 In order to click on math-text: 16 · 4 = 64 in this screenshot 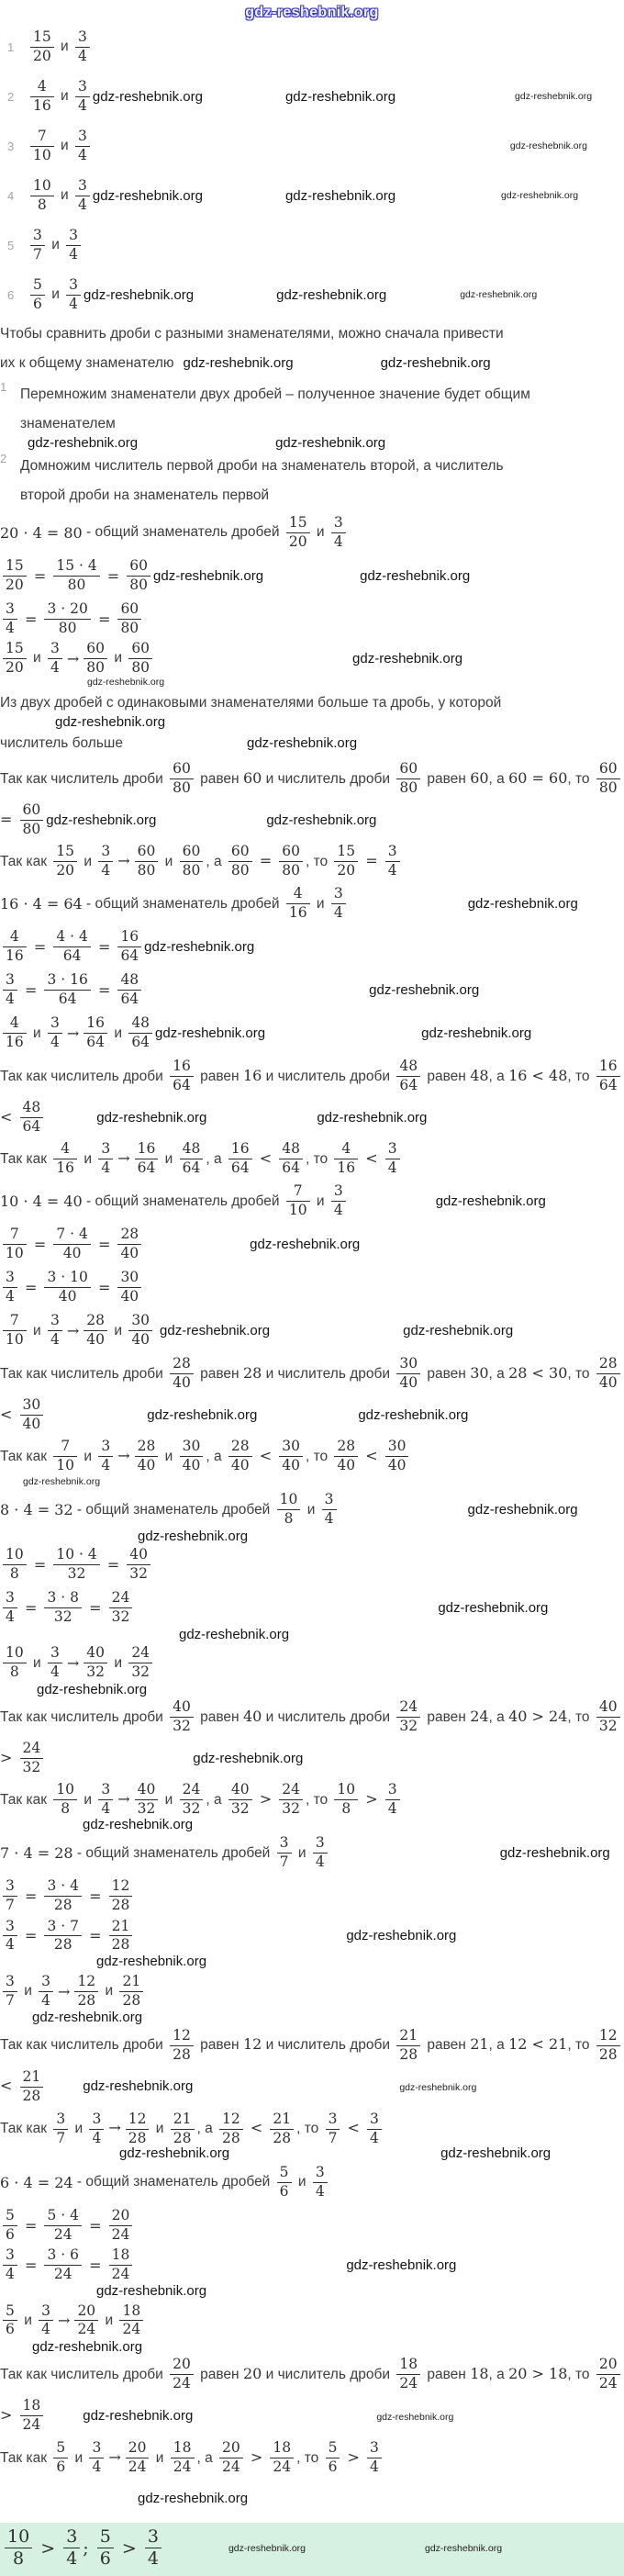, I will do `click(41, 904)`.